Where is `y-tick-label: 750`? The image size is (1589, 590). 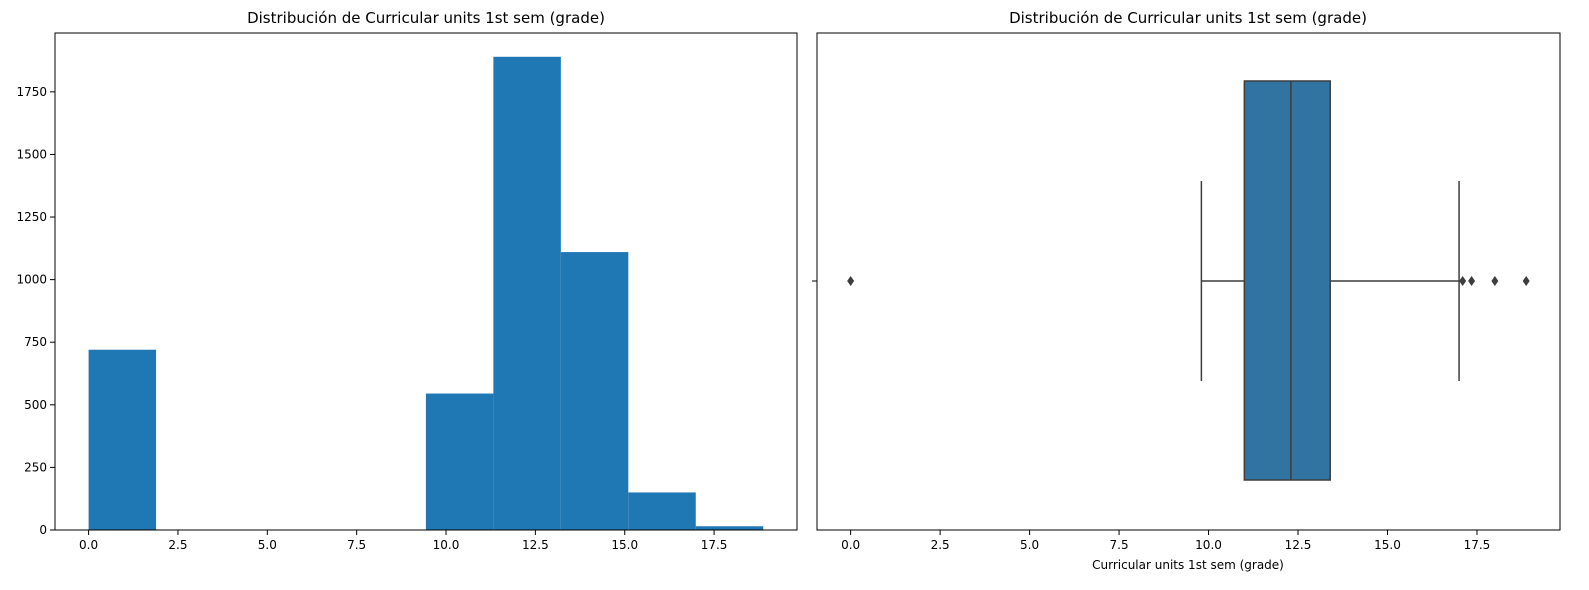
y-tick-label: 750 is located at coordinates (35, 342).